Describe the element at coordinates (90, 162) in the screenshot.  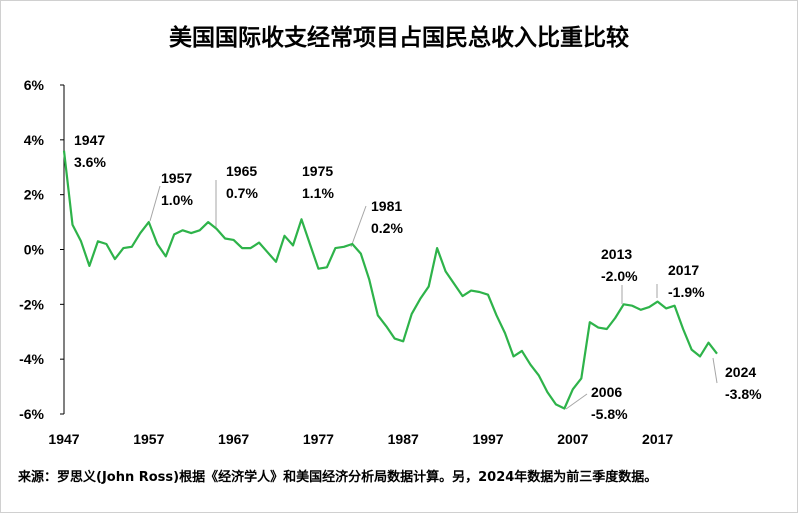
I see `annotation-value-1947: 3.6%` at that location.